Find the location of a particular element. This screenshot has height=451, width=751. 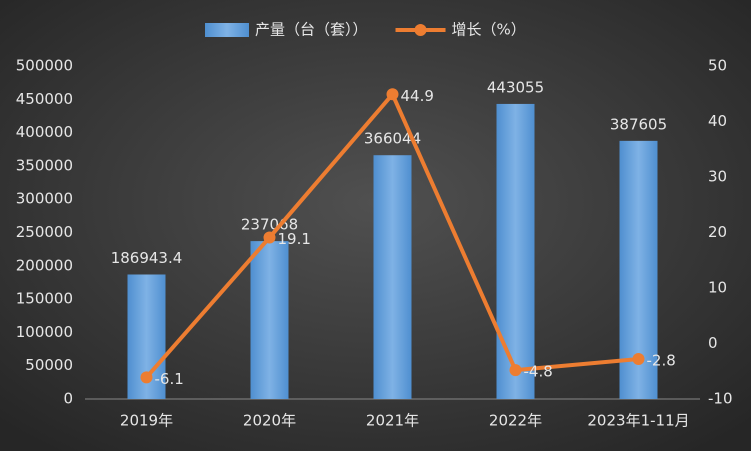

x-tick-label: 2022年 is located at coordinates (515, 421).